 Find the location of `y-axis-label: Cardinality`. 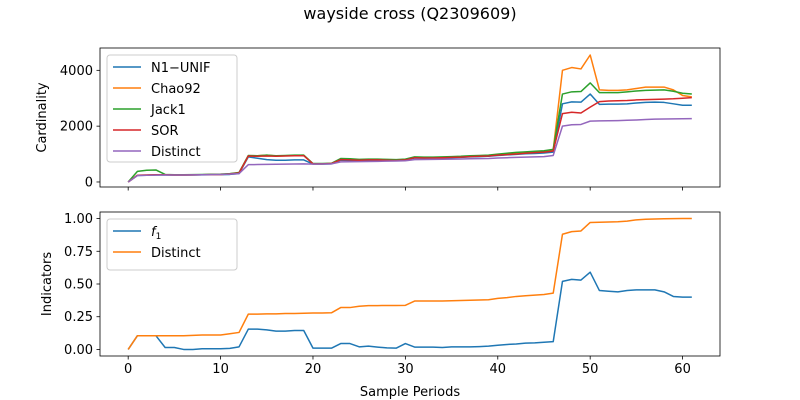

y-axis-label: Cardinality is located at coordinates (42, 117).